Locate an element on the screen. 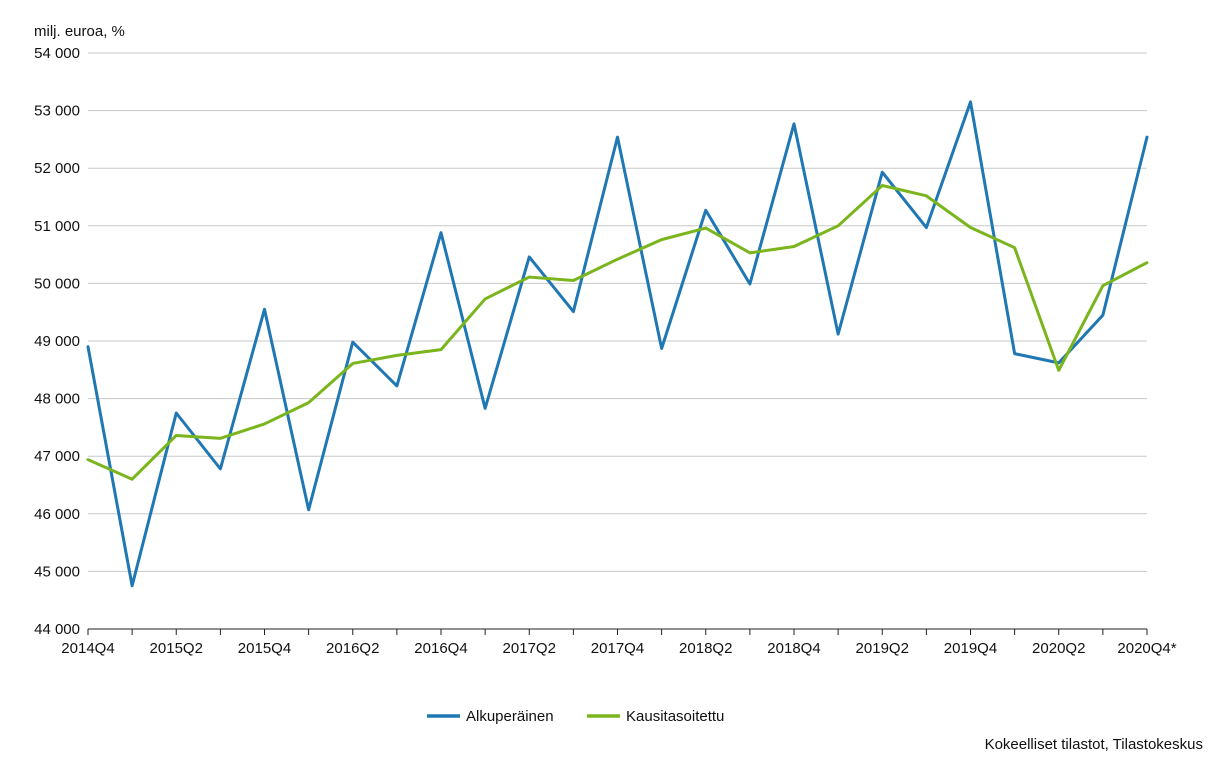 The width and height of the screenshot is (1221, 762). x-tick-label: 2017Q2 is located at coordinates (529, 648).